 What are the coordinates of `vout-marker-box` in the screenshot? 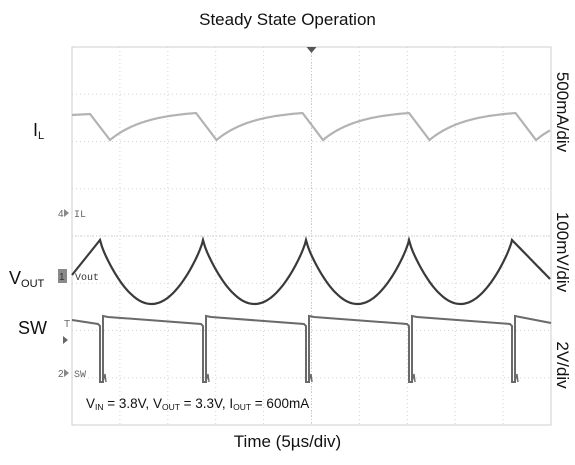 It's located at (62, 276).